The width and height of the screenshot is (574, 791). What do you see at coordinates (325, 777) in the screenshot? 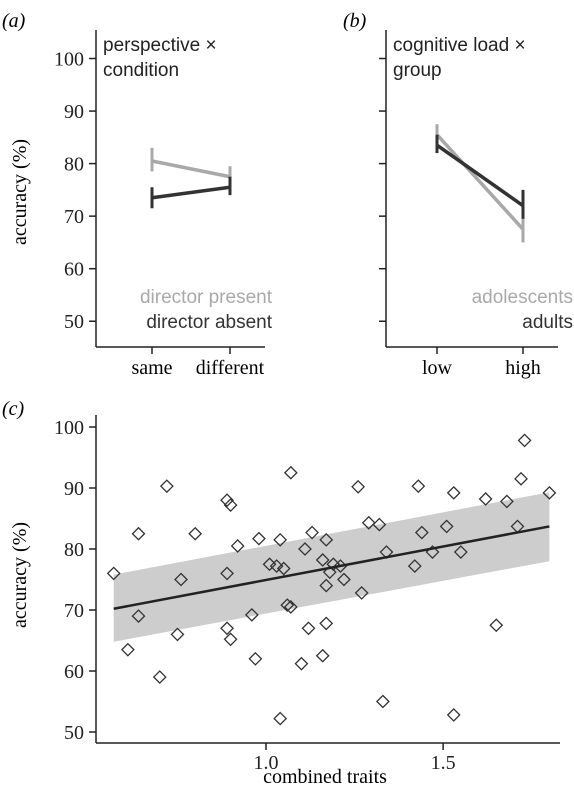
I see `x-axis-label-c: combined traits` at bounding box center [325, 777].